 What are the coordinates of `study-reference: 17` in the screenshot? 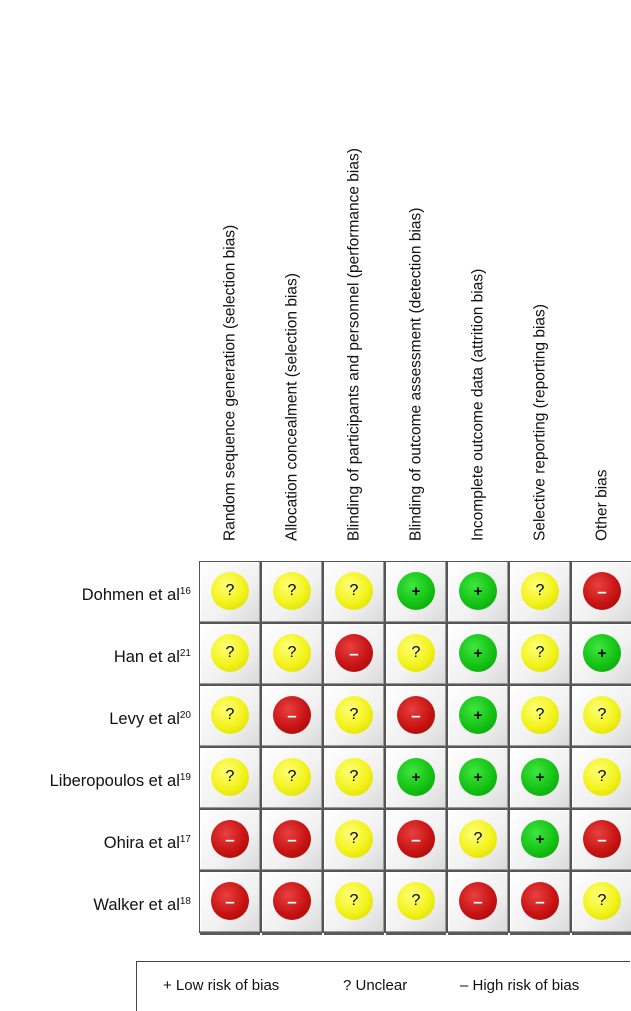 It's located at (185, 839).